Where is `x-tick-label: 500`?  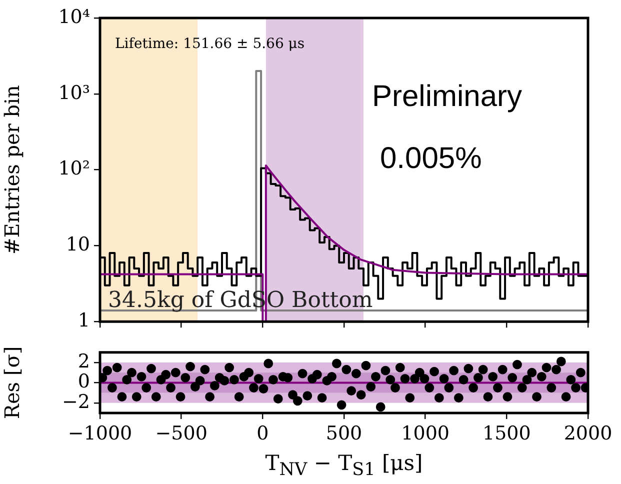 x-tick-label: 500 is located at coordinates (344, 433).